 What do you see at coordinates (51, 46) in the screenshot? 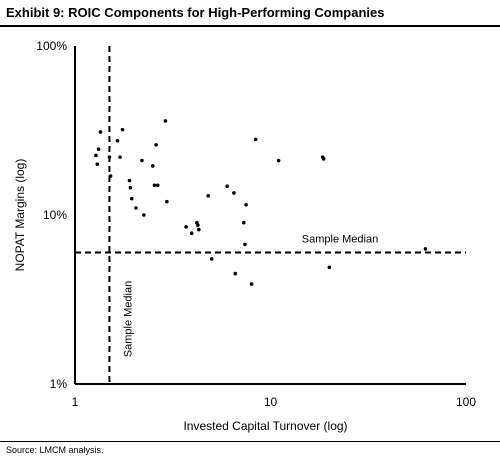
I see `y-tick-label: 100%` at bounding box center [51, 46].